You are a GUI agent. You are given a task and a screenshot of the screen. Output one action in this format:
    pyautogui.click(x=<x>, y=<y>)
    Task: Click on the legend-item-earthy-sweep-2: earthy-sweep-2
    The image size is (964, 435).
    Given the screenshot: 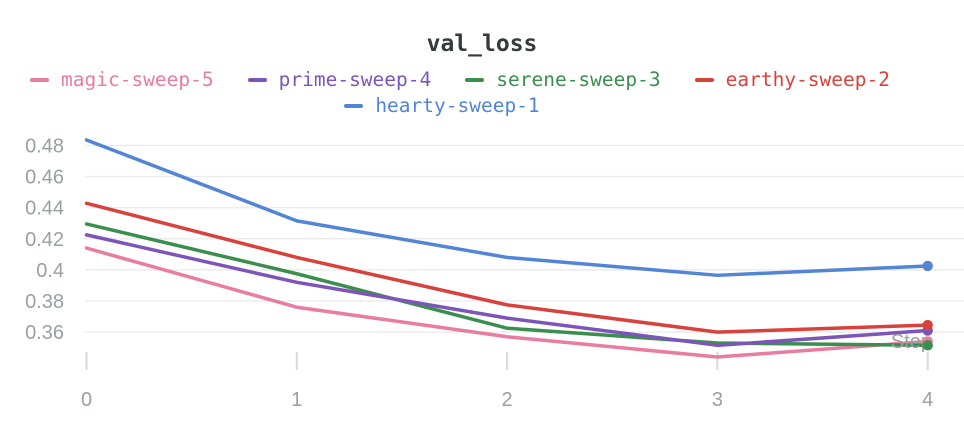 What is the action you would take?
    pyautogui.click(x=792, y=80)
    